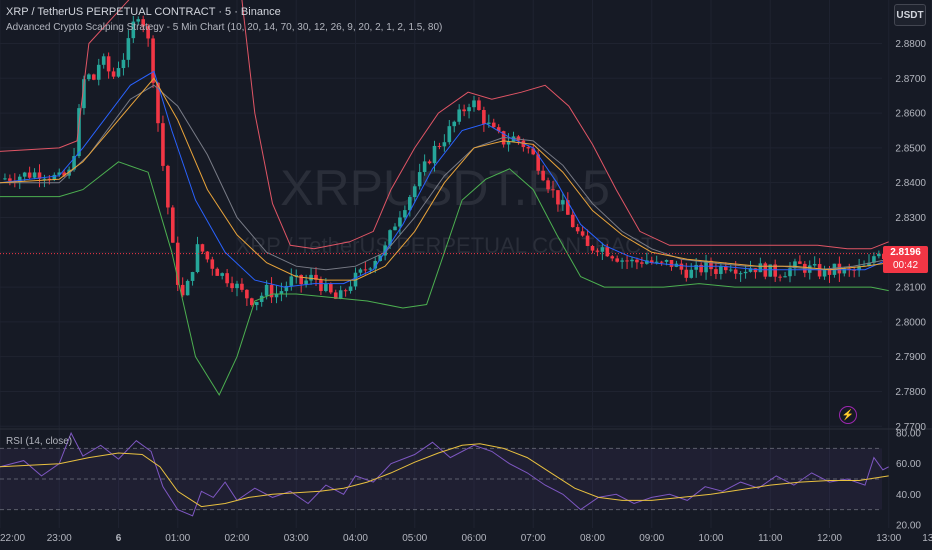 This screenshot has width=932, height=550. I want to click on watermark-symbol: XRPUSDT.P, 5, so click(445, 188).